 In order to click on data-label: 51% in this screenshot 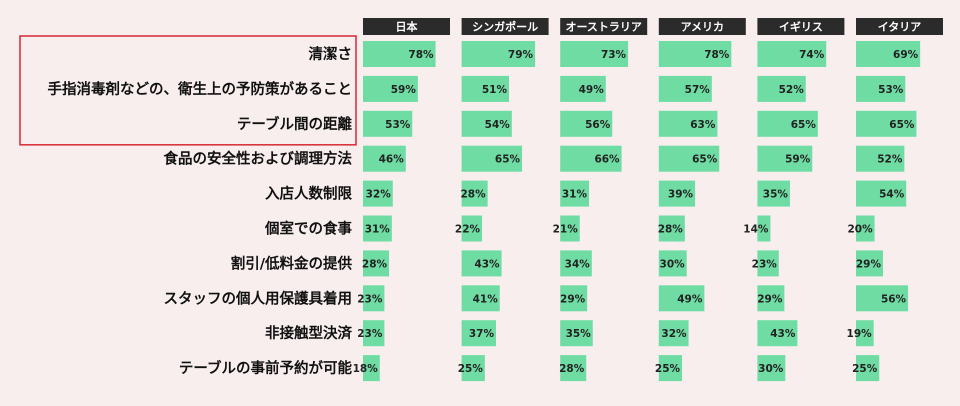, I will do `click(495, 90)`.